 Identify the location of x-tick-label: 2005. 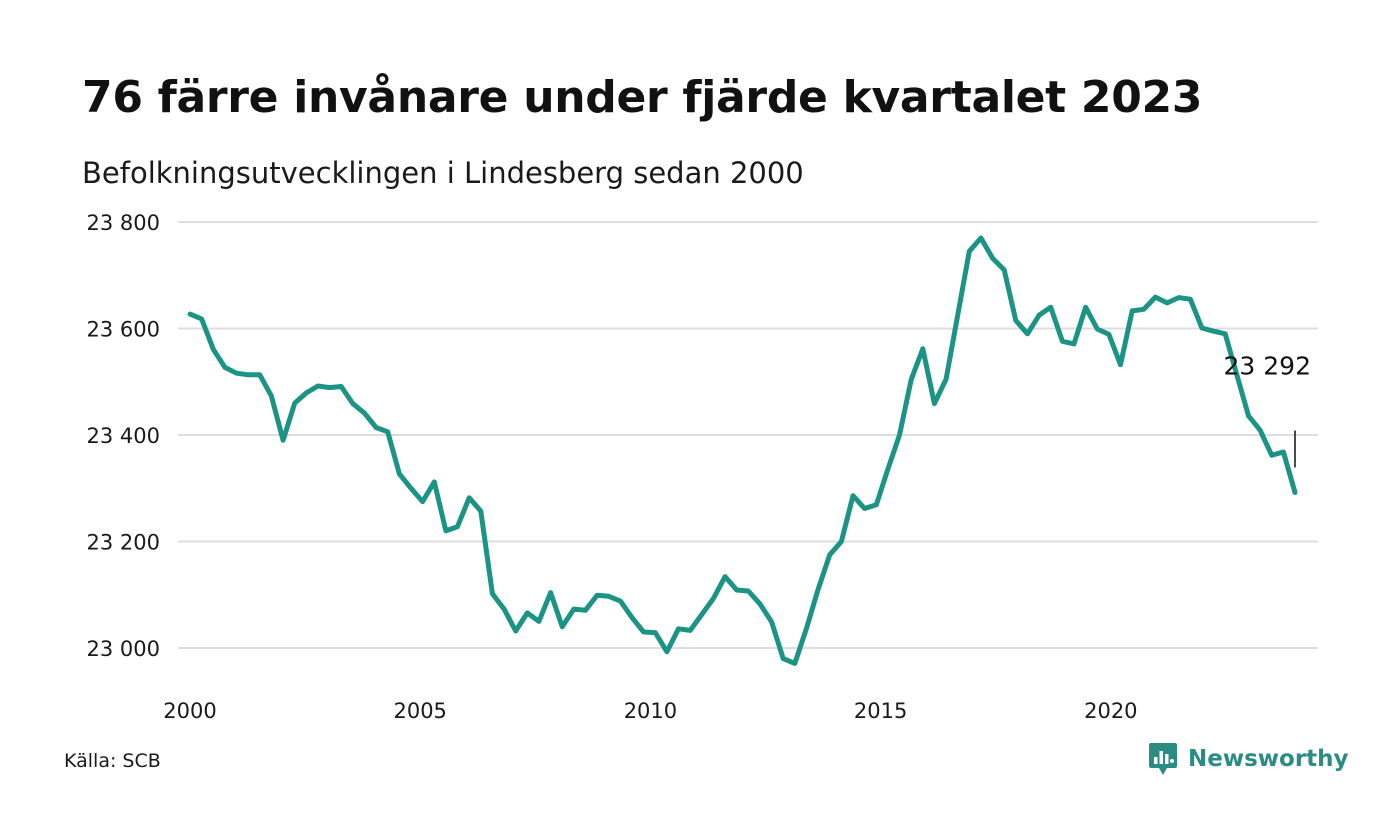
(419, 711).